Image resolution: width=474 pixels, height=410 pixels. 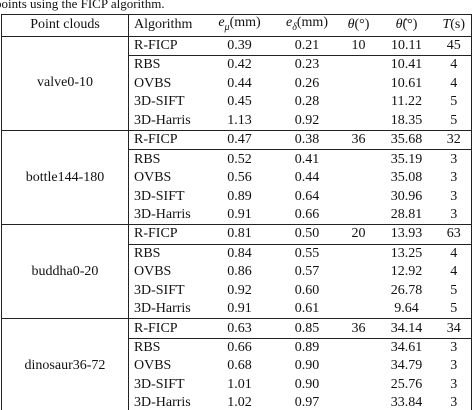 I want to click on value-cell: 10.11, so click(x=406, y=46).